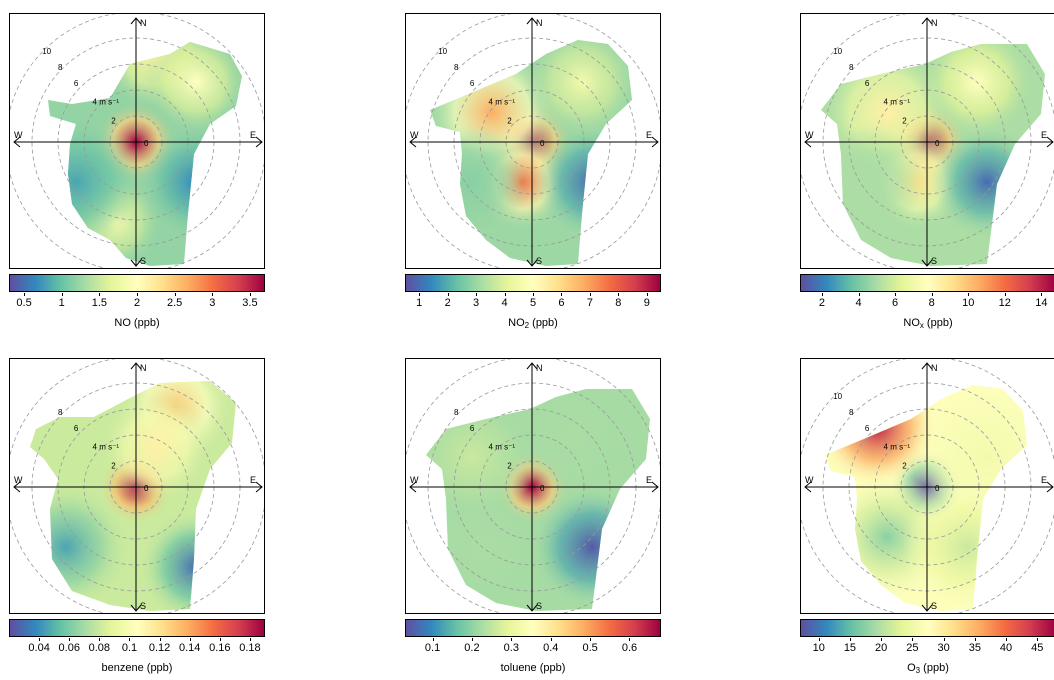 This screenshot has height=680, width=1054. I want to click on colorbar-tick-label: 40, so click(1006, 648).